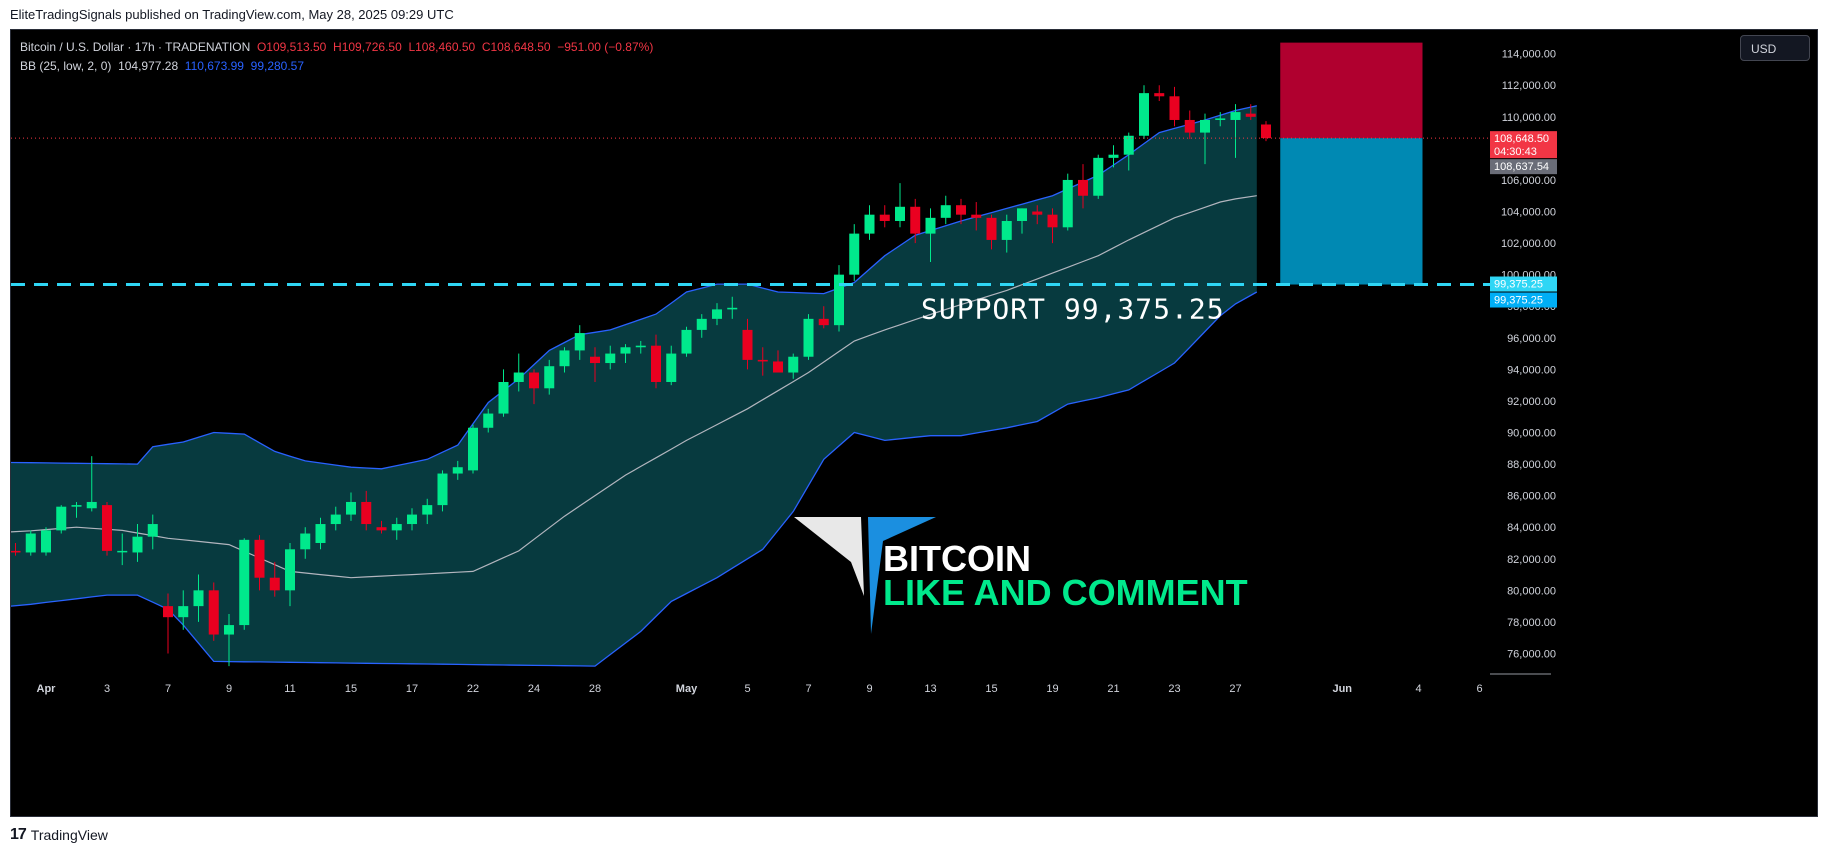 The image size is (1826, 853). Describe the element at coordinates (1052, 689) in the screenshot. I see `time-tick-label: 19` at that location.